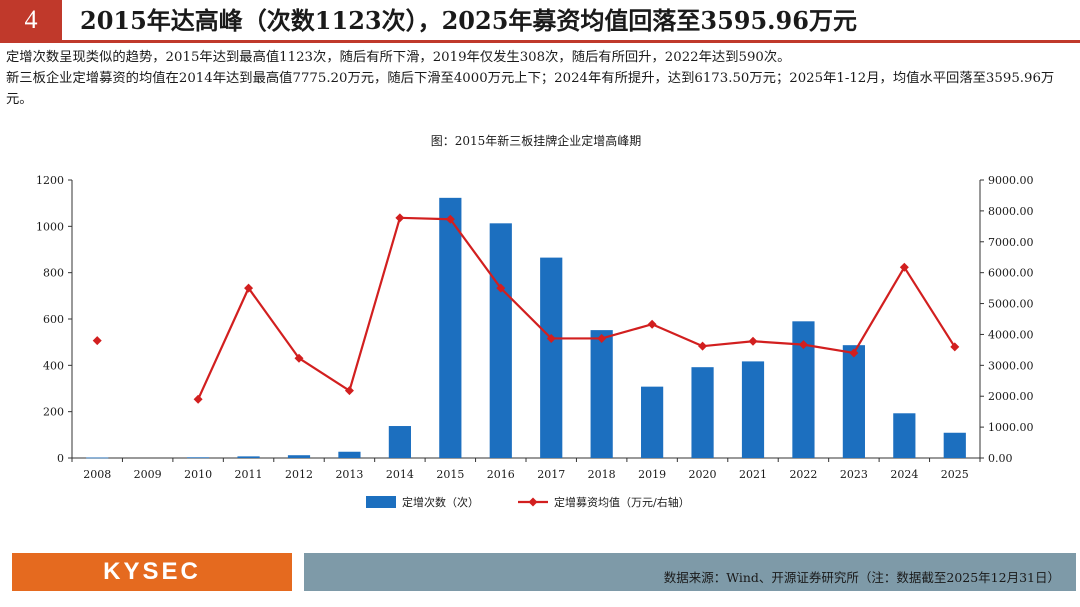  I want to click on chart-legend: 定增次数（次） 定增募资均值（万元/右轴）, so click(528, 502).